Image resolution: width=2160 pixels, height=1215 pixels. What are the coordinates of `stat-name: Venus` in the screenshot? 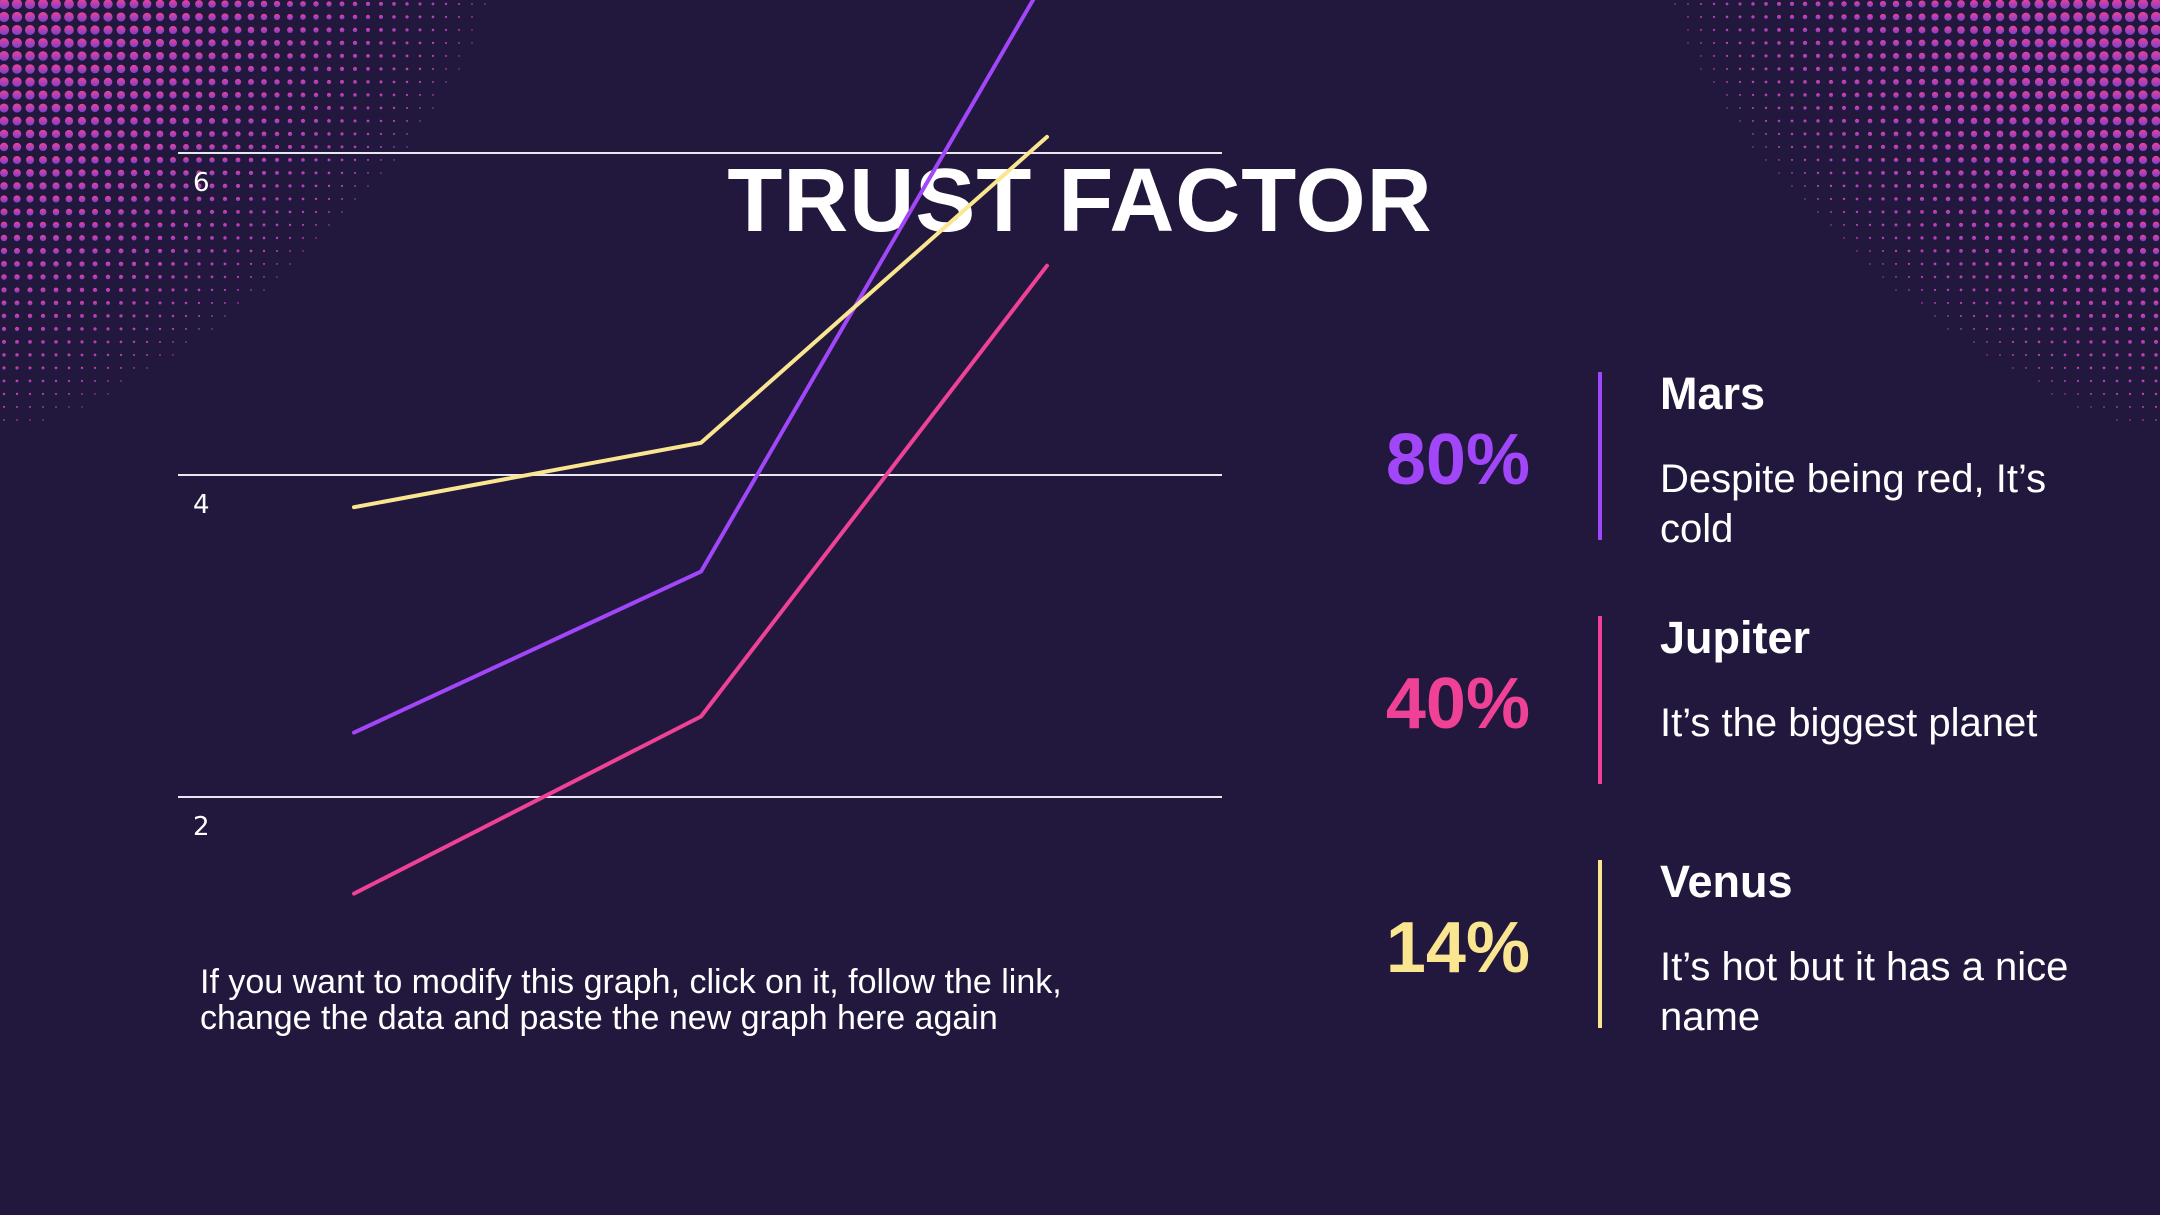 It's located at (1726, 881).